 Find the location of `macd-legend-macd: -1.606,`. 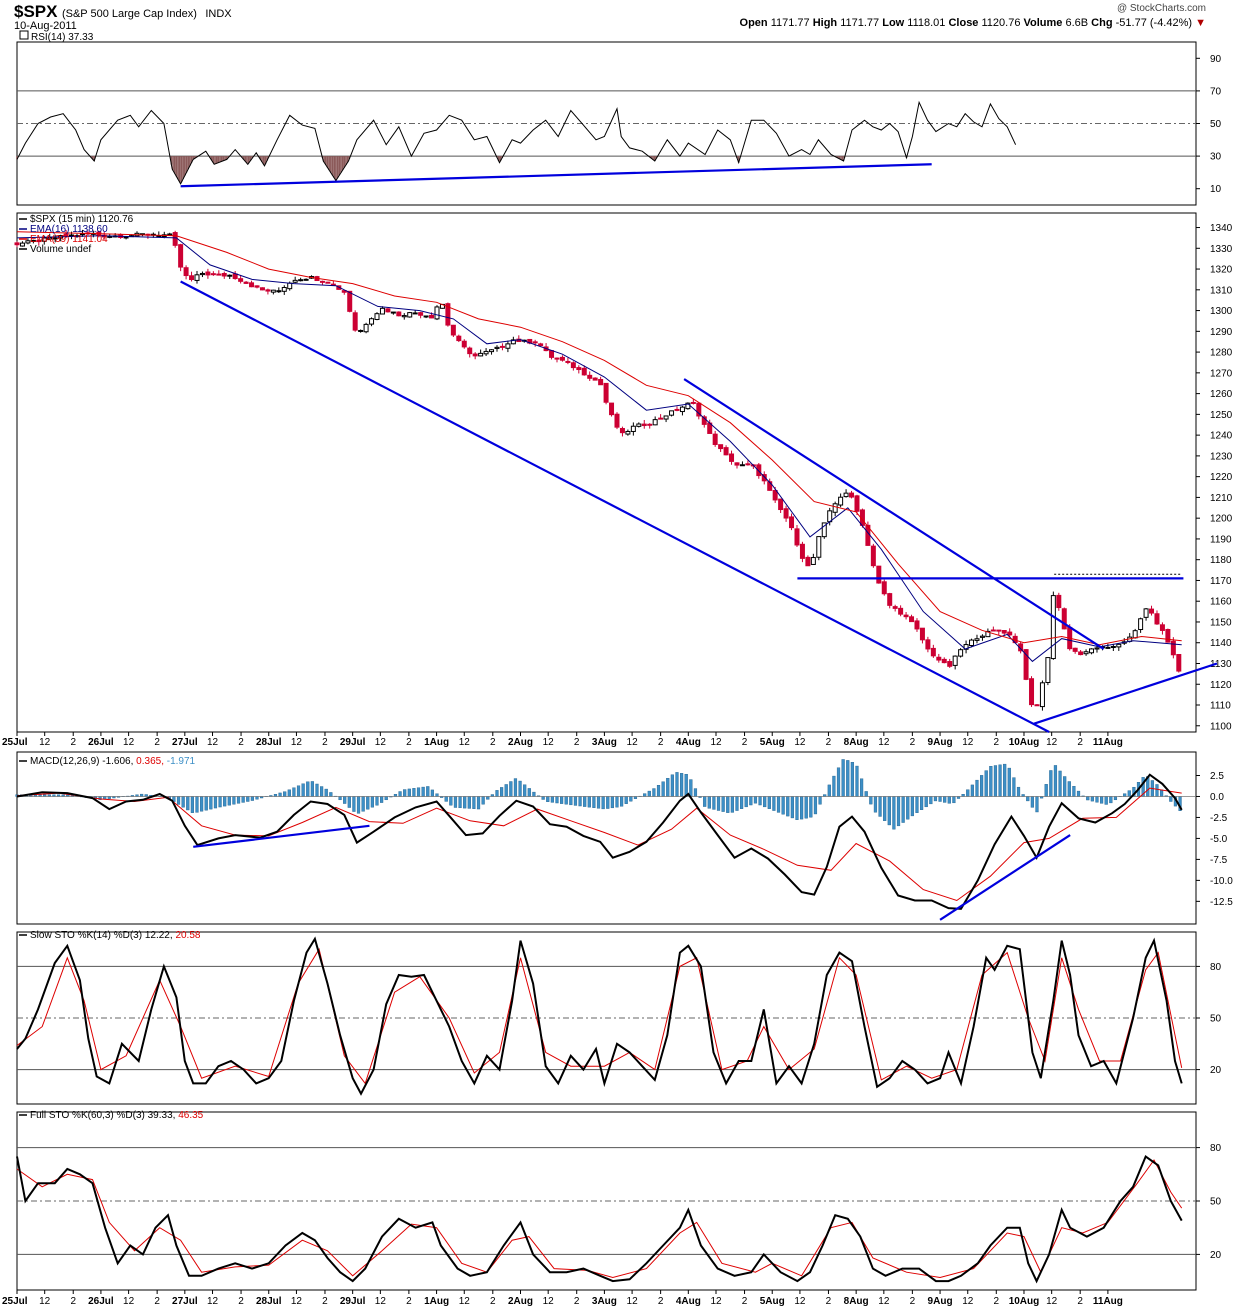

macd-legend-macd: -1.606, is located at coordinates (119, 761).